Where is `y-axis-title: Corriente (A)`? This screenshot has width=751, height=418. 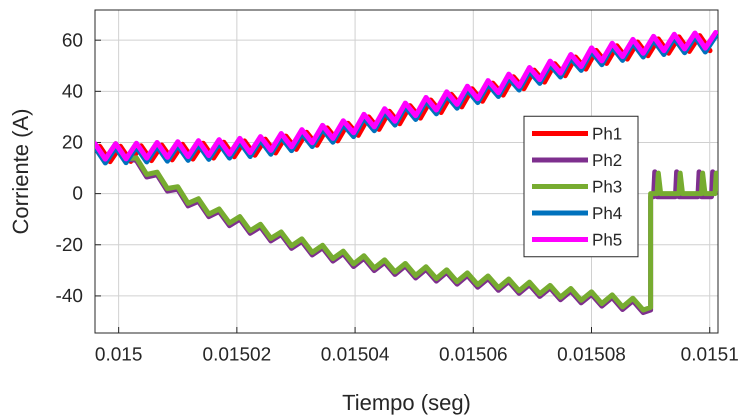
y-axis-title: Corriente (A) is located at coordinates (20, 171).